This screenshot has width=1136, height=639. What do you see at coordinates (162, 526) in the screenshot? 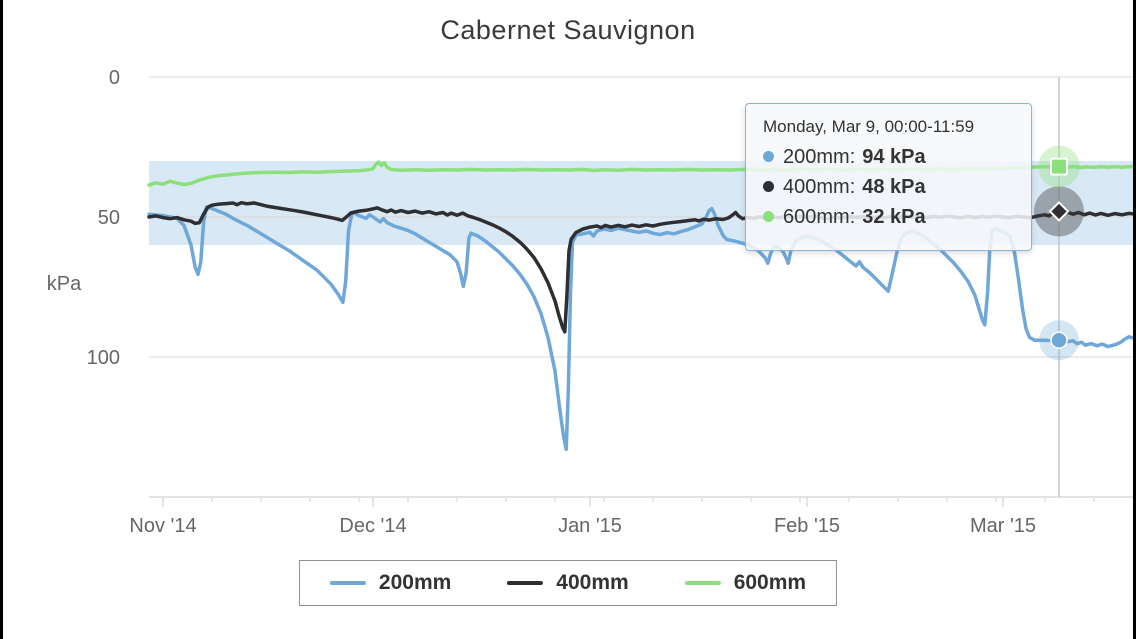
I see `x-axis-label: Nov '14` at bounding box center [162, 526].